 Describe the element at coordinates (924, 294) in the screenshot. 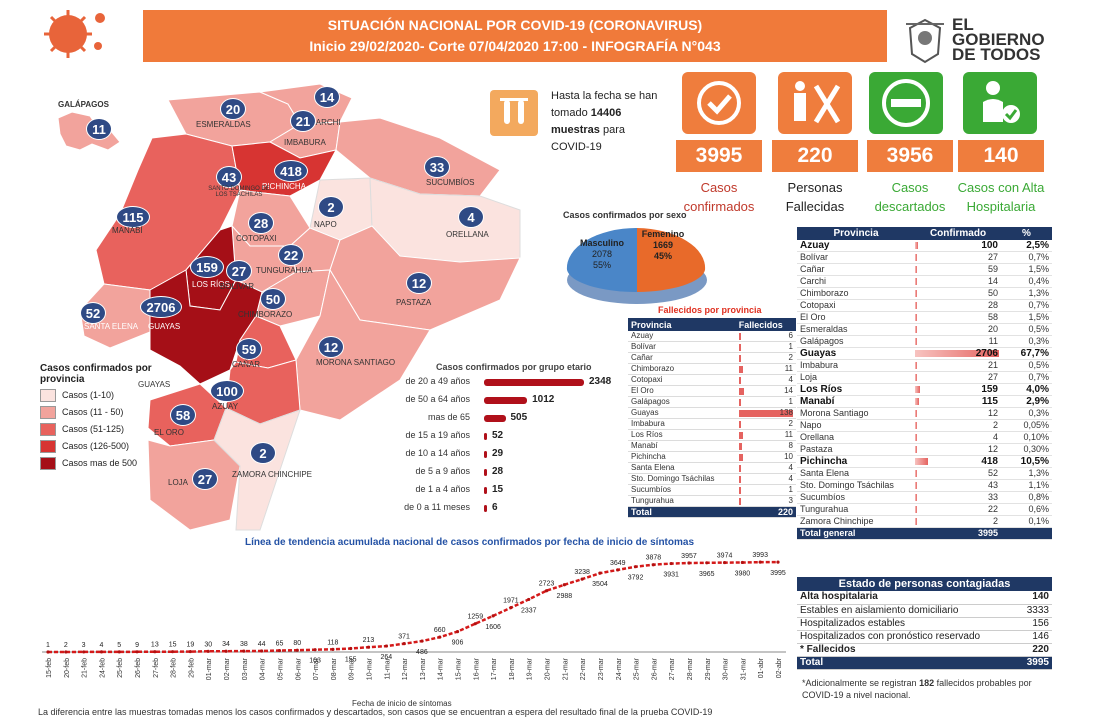

I see `confirmed-row: Chimborazo 50 1,3%` at that location.